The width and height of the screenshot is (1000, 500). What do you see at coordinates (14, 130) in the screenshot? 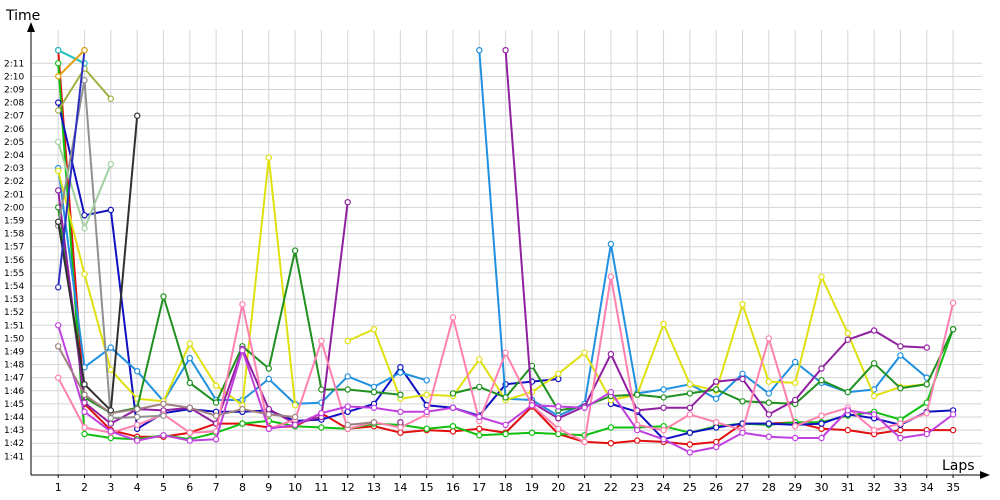
I see `y-tick-label: 2:06` at bounding box center [14, 130].